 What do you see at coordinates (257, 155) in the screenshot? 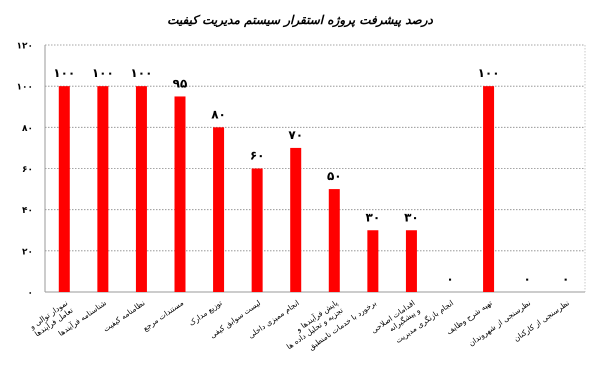
I see `data-label: ۶۰` at bounding box center [257, 155].